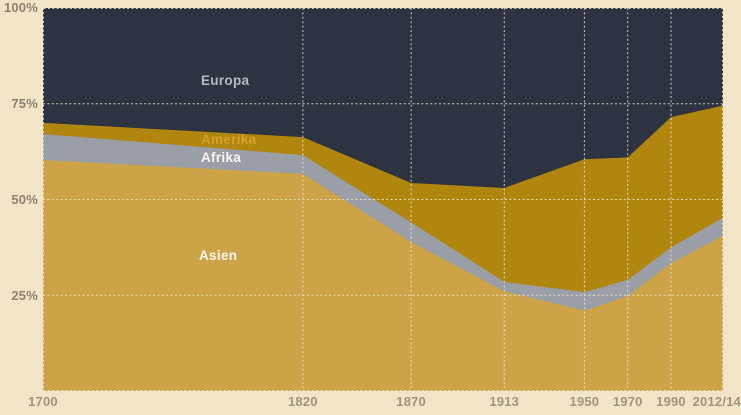 This screenshot has height=415, width=741. I want to click on series-label-asien: Asien, so click(218, 255).